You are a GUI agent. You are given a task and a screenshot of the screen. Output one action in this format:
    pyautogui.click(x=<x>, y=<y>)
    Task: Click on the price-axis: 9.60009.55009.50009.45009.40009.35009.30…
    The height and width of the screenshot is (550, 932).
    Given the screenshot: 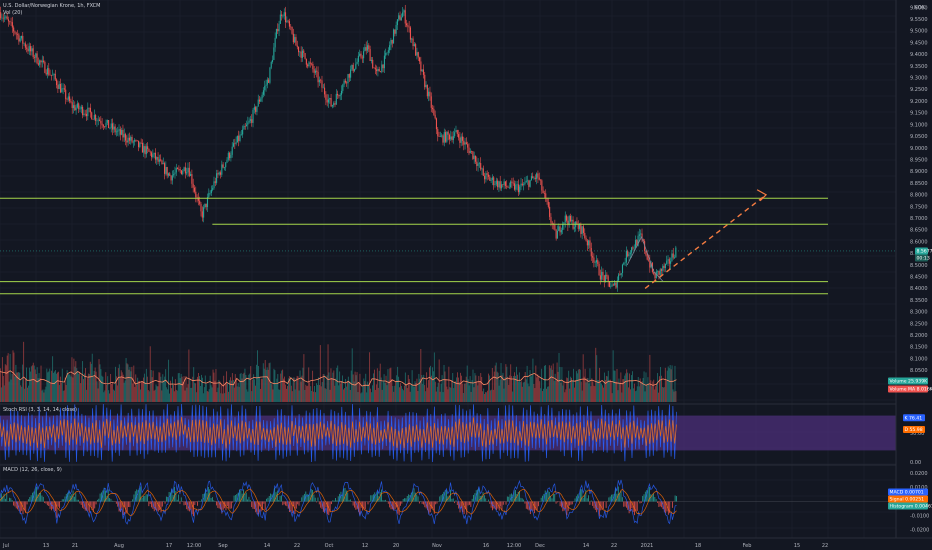 What is the action you would take?
    pyautogui.click(x=913, y=269)
    